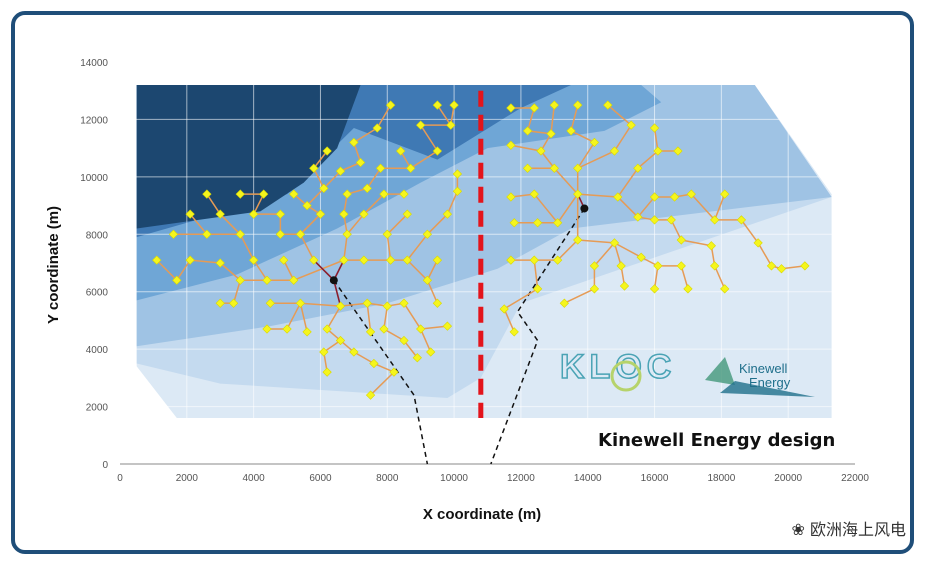  I want to click on x-tick-label: 22000, so click(855, 478).